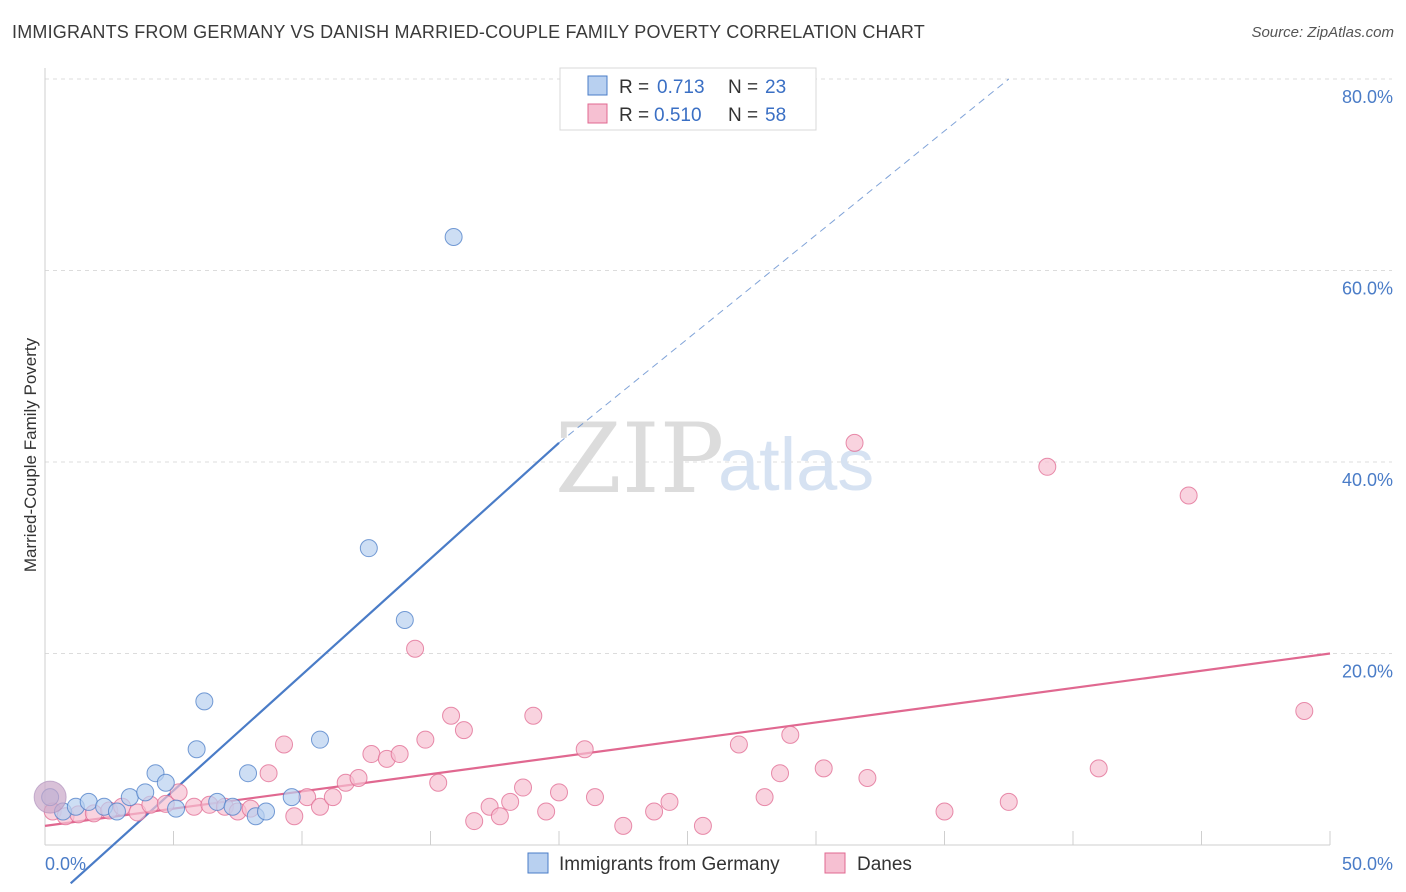 This screenshot has height=892, width=1406. I want to click on x-tick-label: 50.0%, so click(1367, 864).